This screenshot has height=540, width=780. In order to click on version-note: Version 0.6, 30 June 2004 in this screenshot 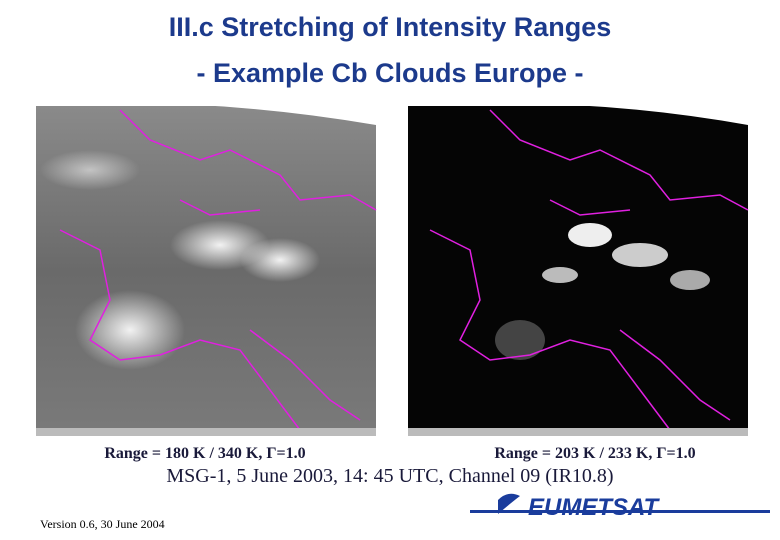, I will do `click(102, 524)`.